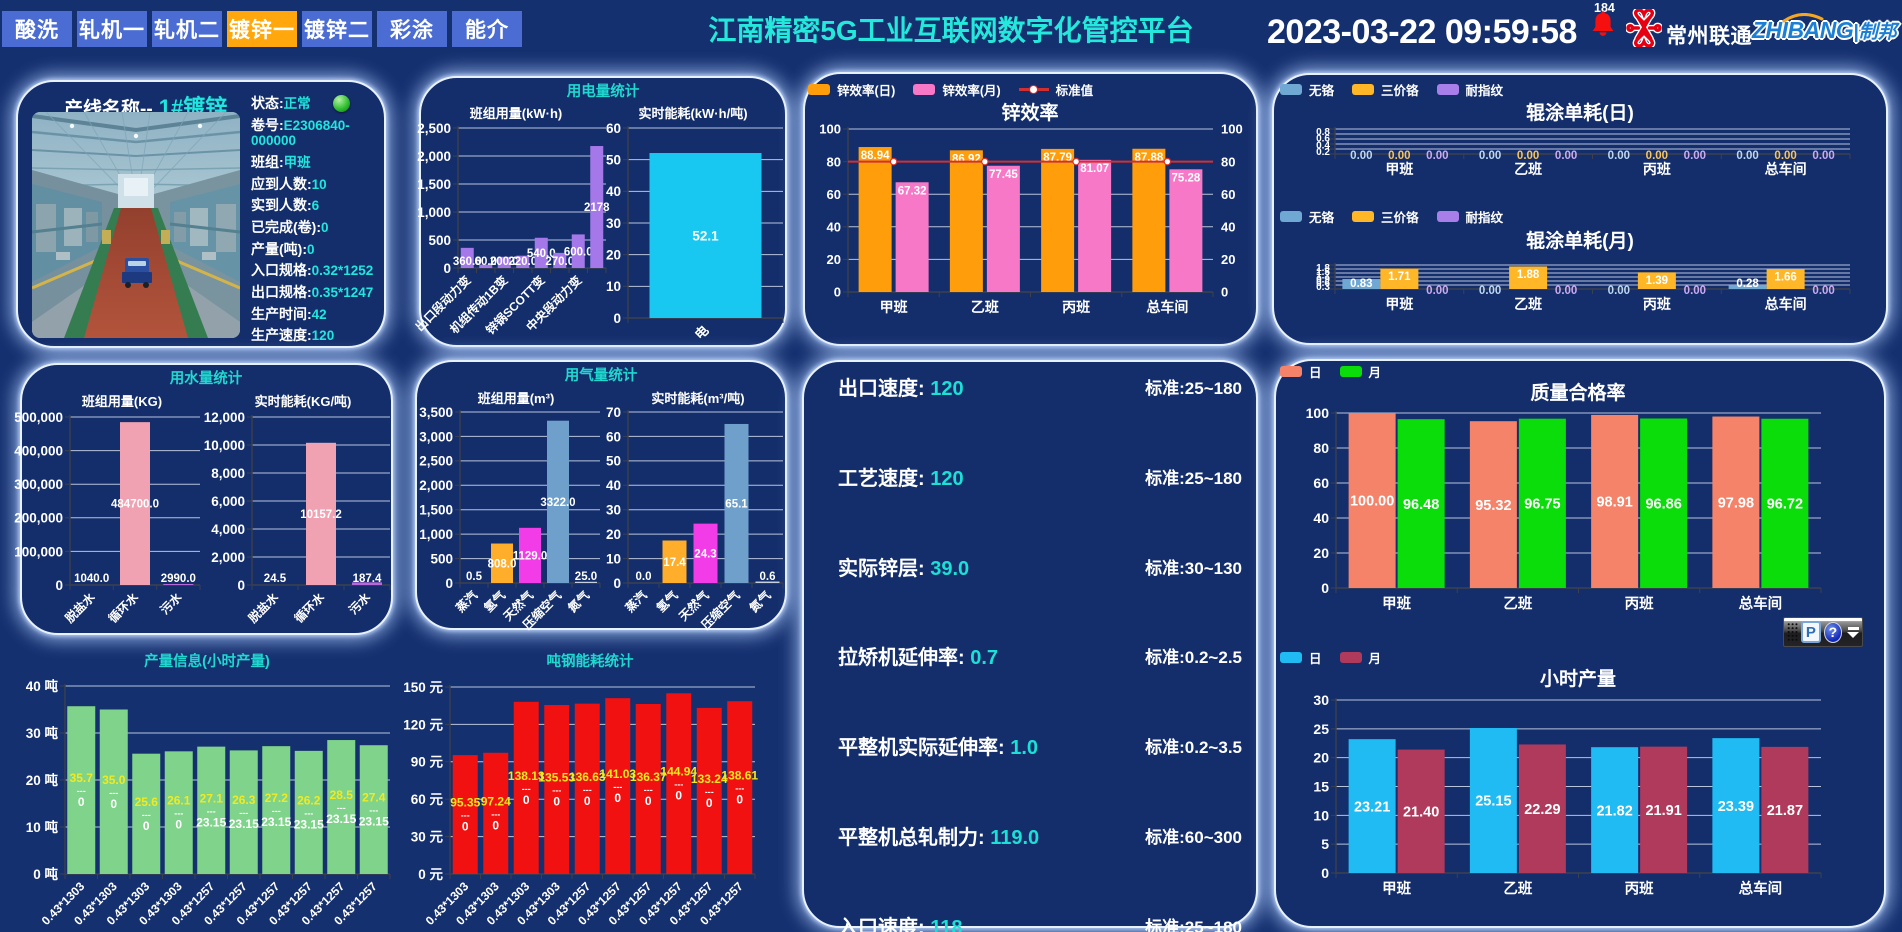 The height and width of the screenshot is (932, 1902). What do you see at coordinates (1811, 632) in the screenshot?
I see `toolbar-plugin-button: P` at bounding box center [1811, 632].